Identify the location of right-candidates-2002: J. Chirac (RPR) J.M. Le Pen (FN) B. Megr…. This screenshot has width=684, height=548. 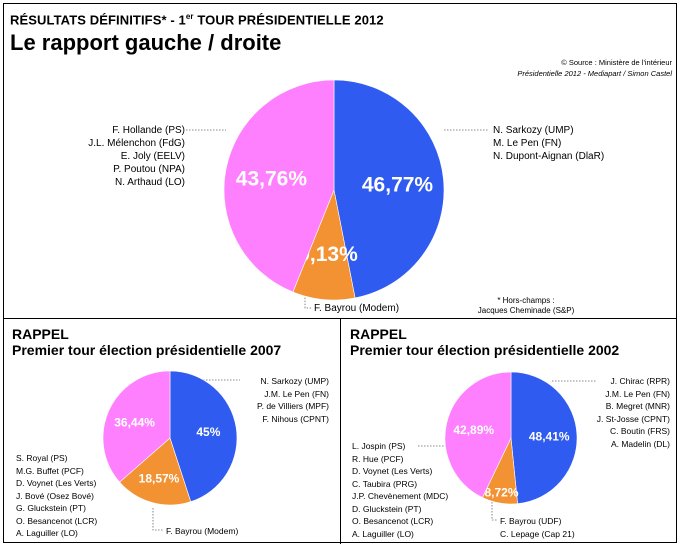
(633, 412).